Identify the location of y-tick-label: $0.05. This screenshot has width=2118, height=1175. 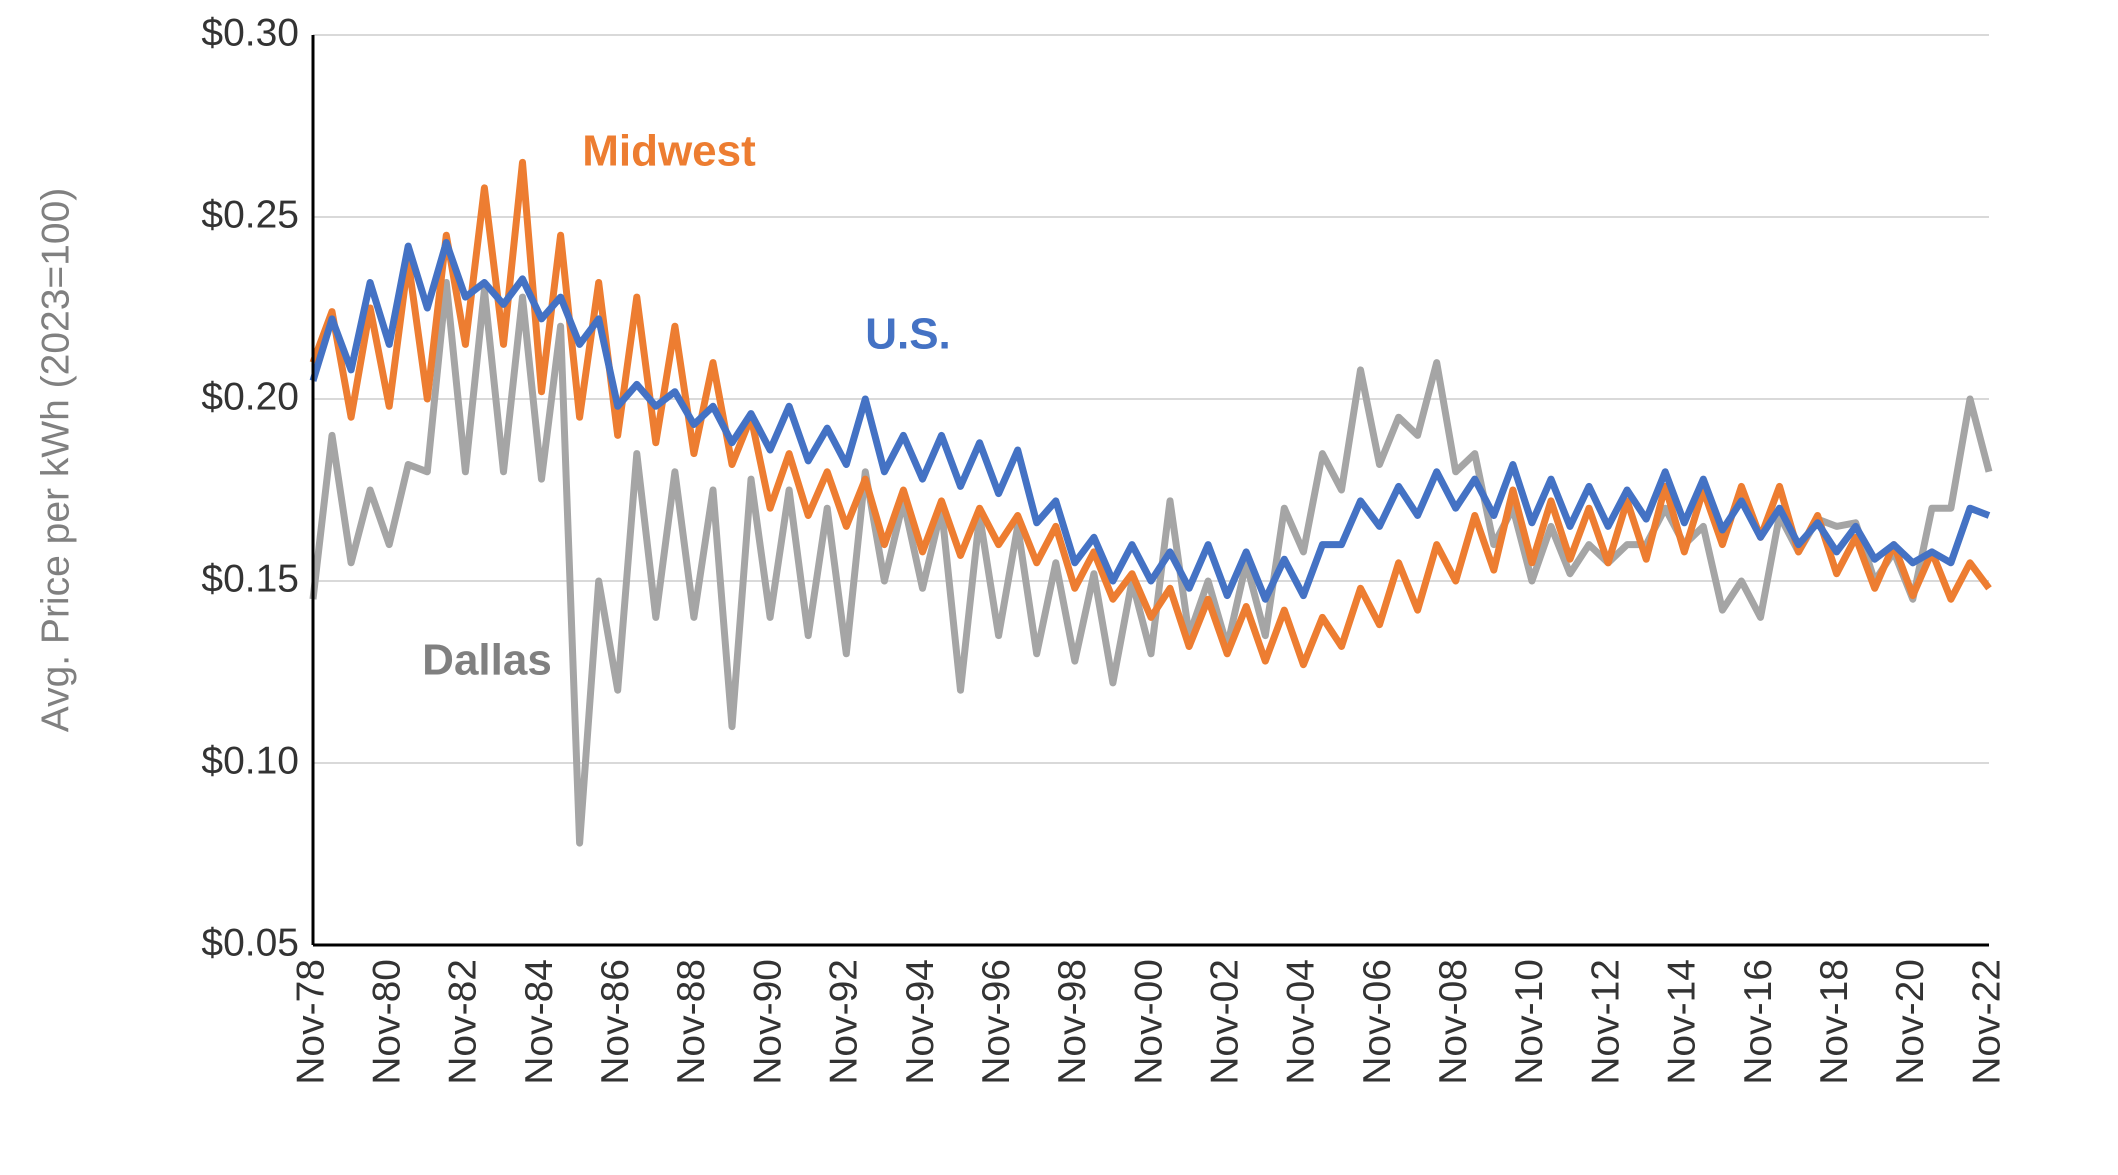
(250, 942).